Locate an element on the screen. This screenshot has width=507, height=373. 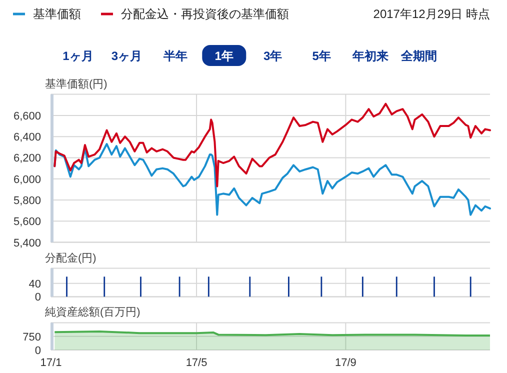
category-label: 半年 is located at coordinates (175, 56).